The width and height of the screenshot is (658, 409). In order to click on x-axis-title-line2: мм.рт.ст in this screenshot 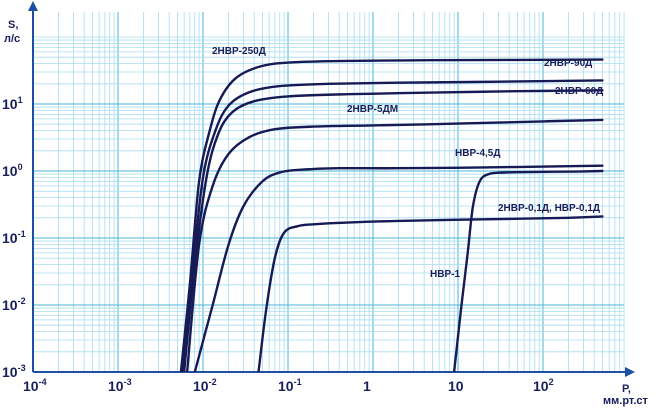, I will do `click(625, 401)`.